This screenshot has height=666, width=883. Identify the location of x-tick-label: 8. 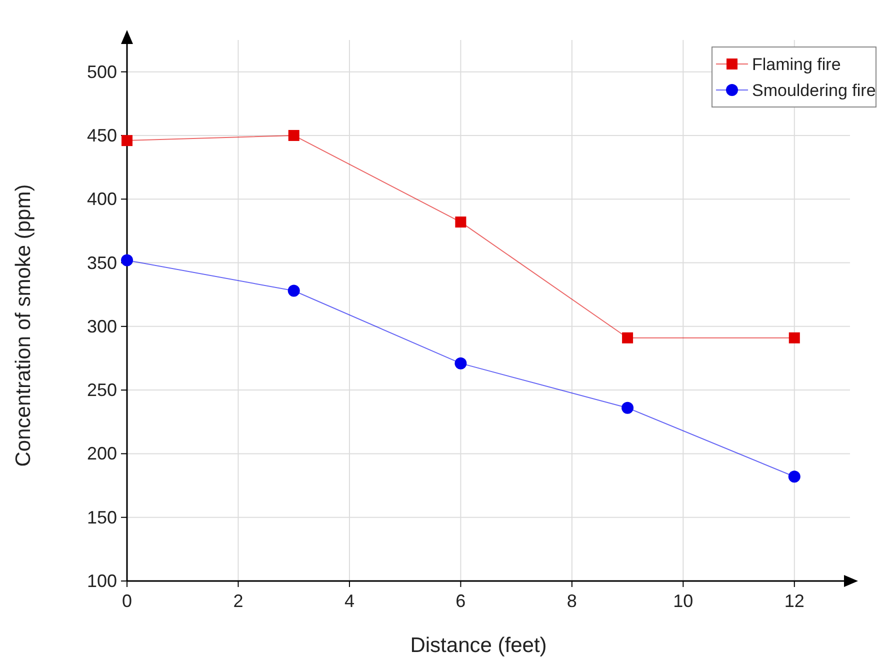
(571, 601).